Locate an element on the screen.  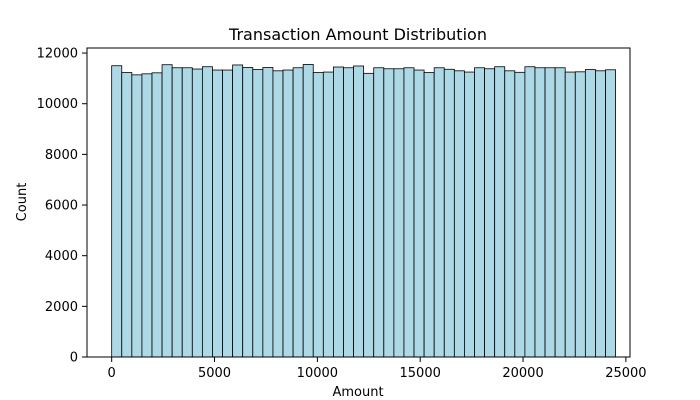
x-tick-label: 20000 is located at coordinates (522, 373).